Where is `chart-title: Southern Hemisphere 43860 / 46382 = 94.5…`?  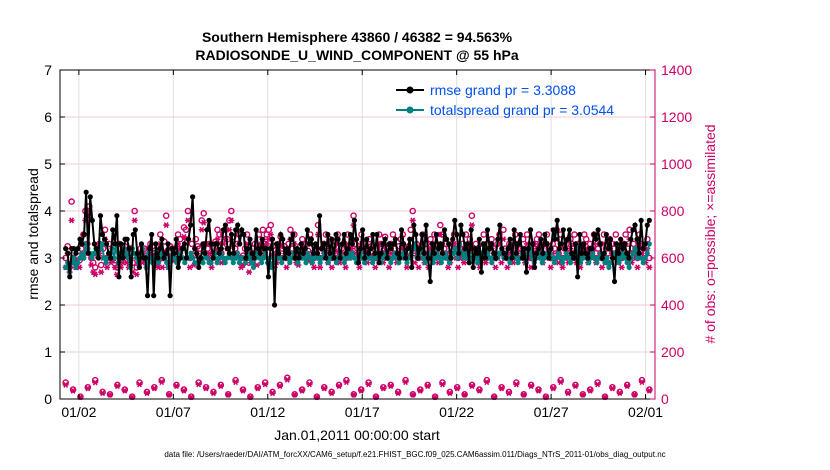 chart-title: Southern Hemisphere 43860 / 46382 = 94.5… is located at coordinates (357, 37).